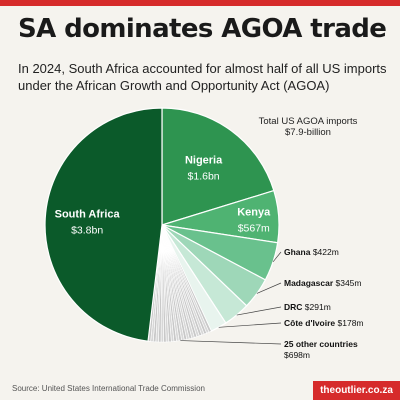 The width and height of the screenshot is (400, 400). What do you see at coordinates (323, 283) in the screenshot?
I see `outer-label-madagascar: Madagascar $345m` at bounding box center [323, 283].